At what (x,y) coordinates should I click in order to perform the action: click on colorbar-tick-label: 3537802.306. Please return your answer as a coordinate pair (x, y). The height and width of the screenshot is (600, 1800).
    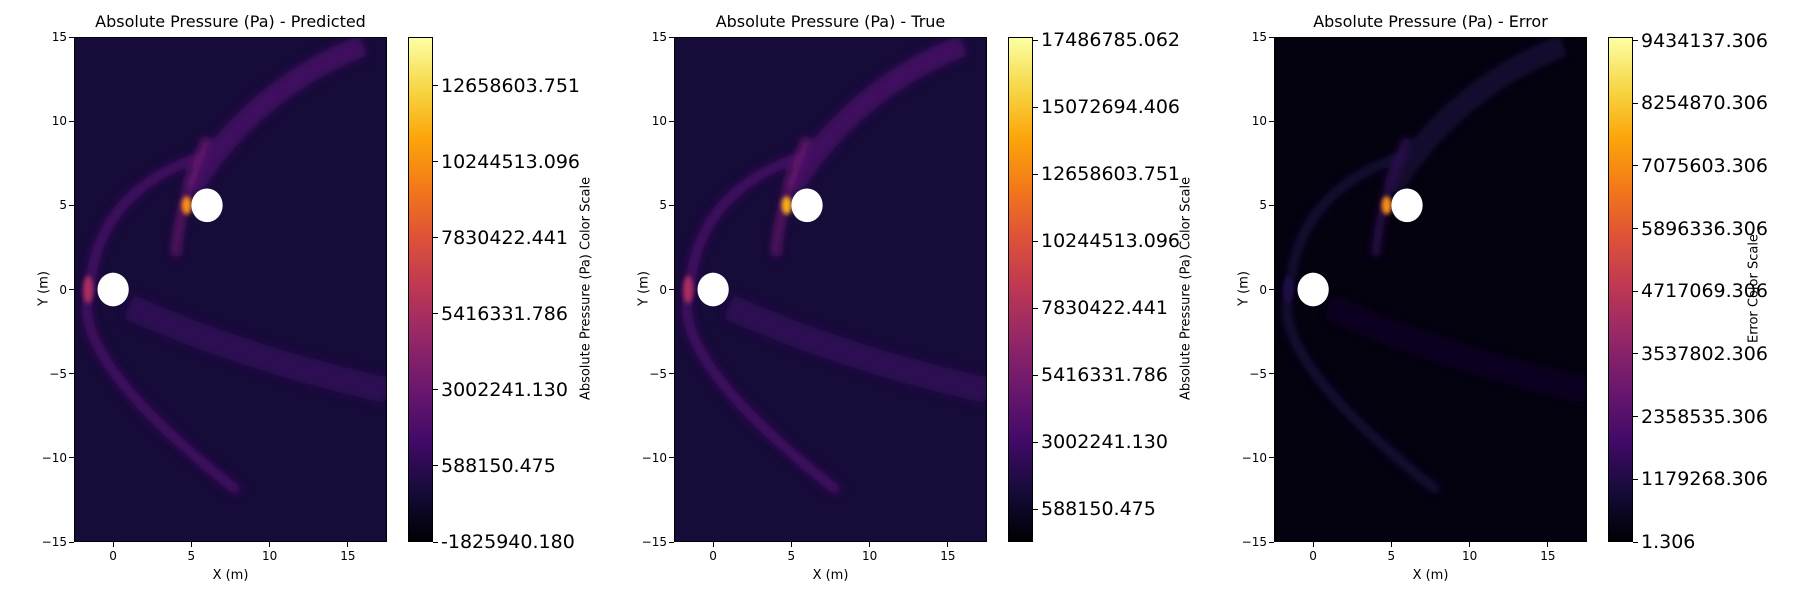
    Looking at the image, I should click on (1704, 353).